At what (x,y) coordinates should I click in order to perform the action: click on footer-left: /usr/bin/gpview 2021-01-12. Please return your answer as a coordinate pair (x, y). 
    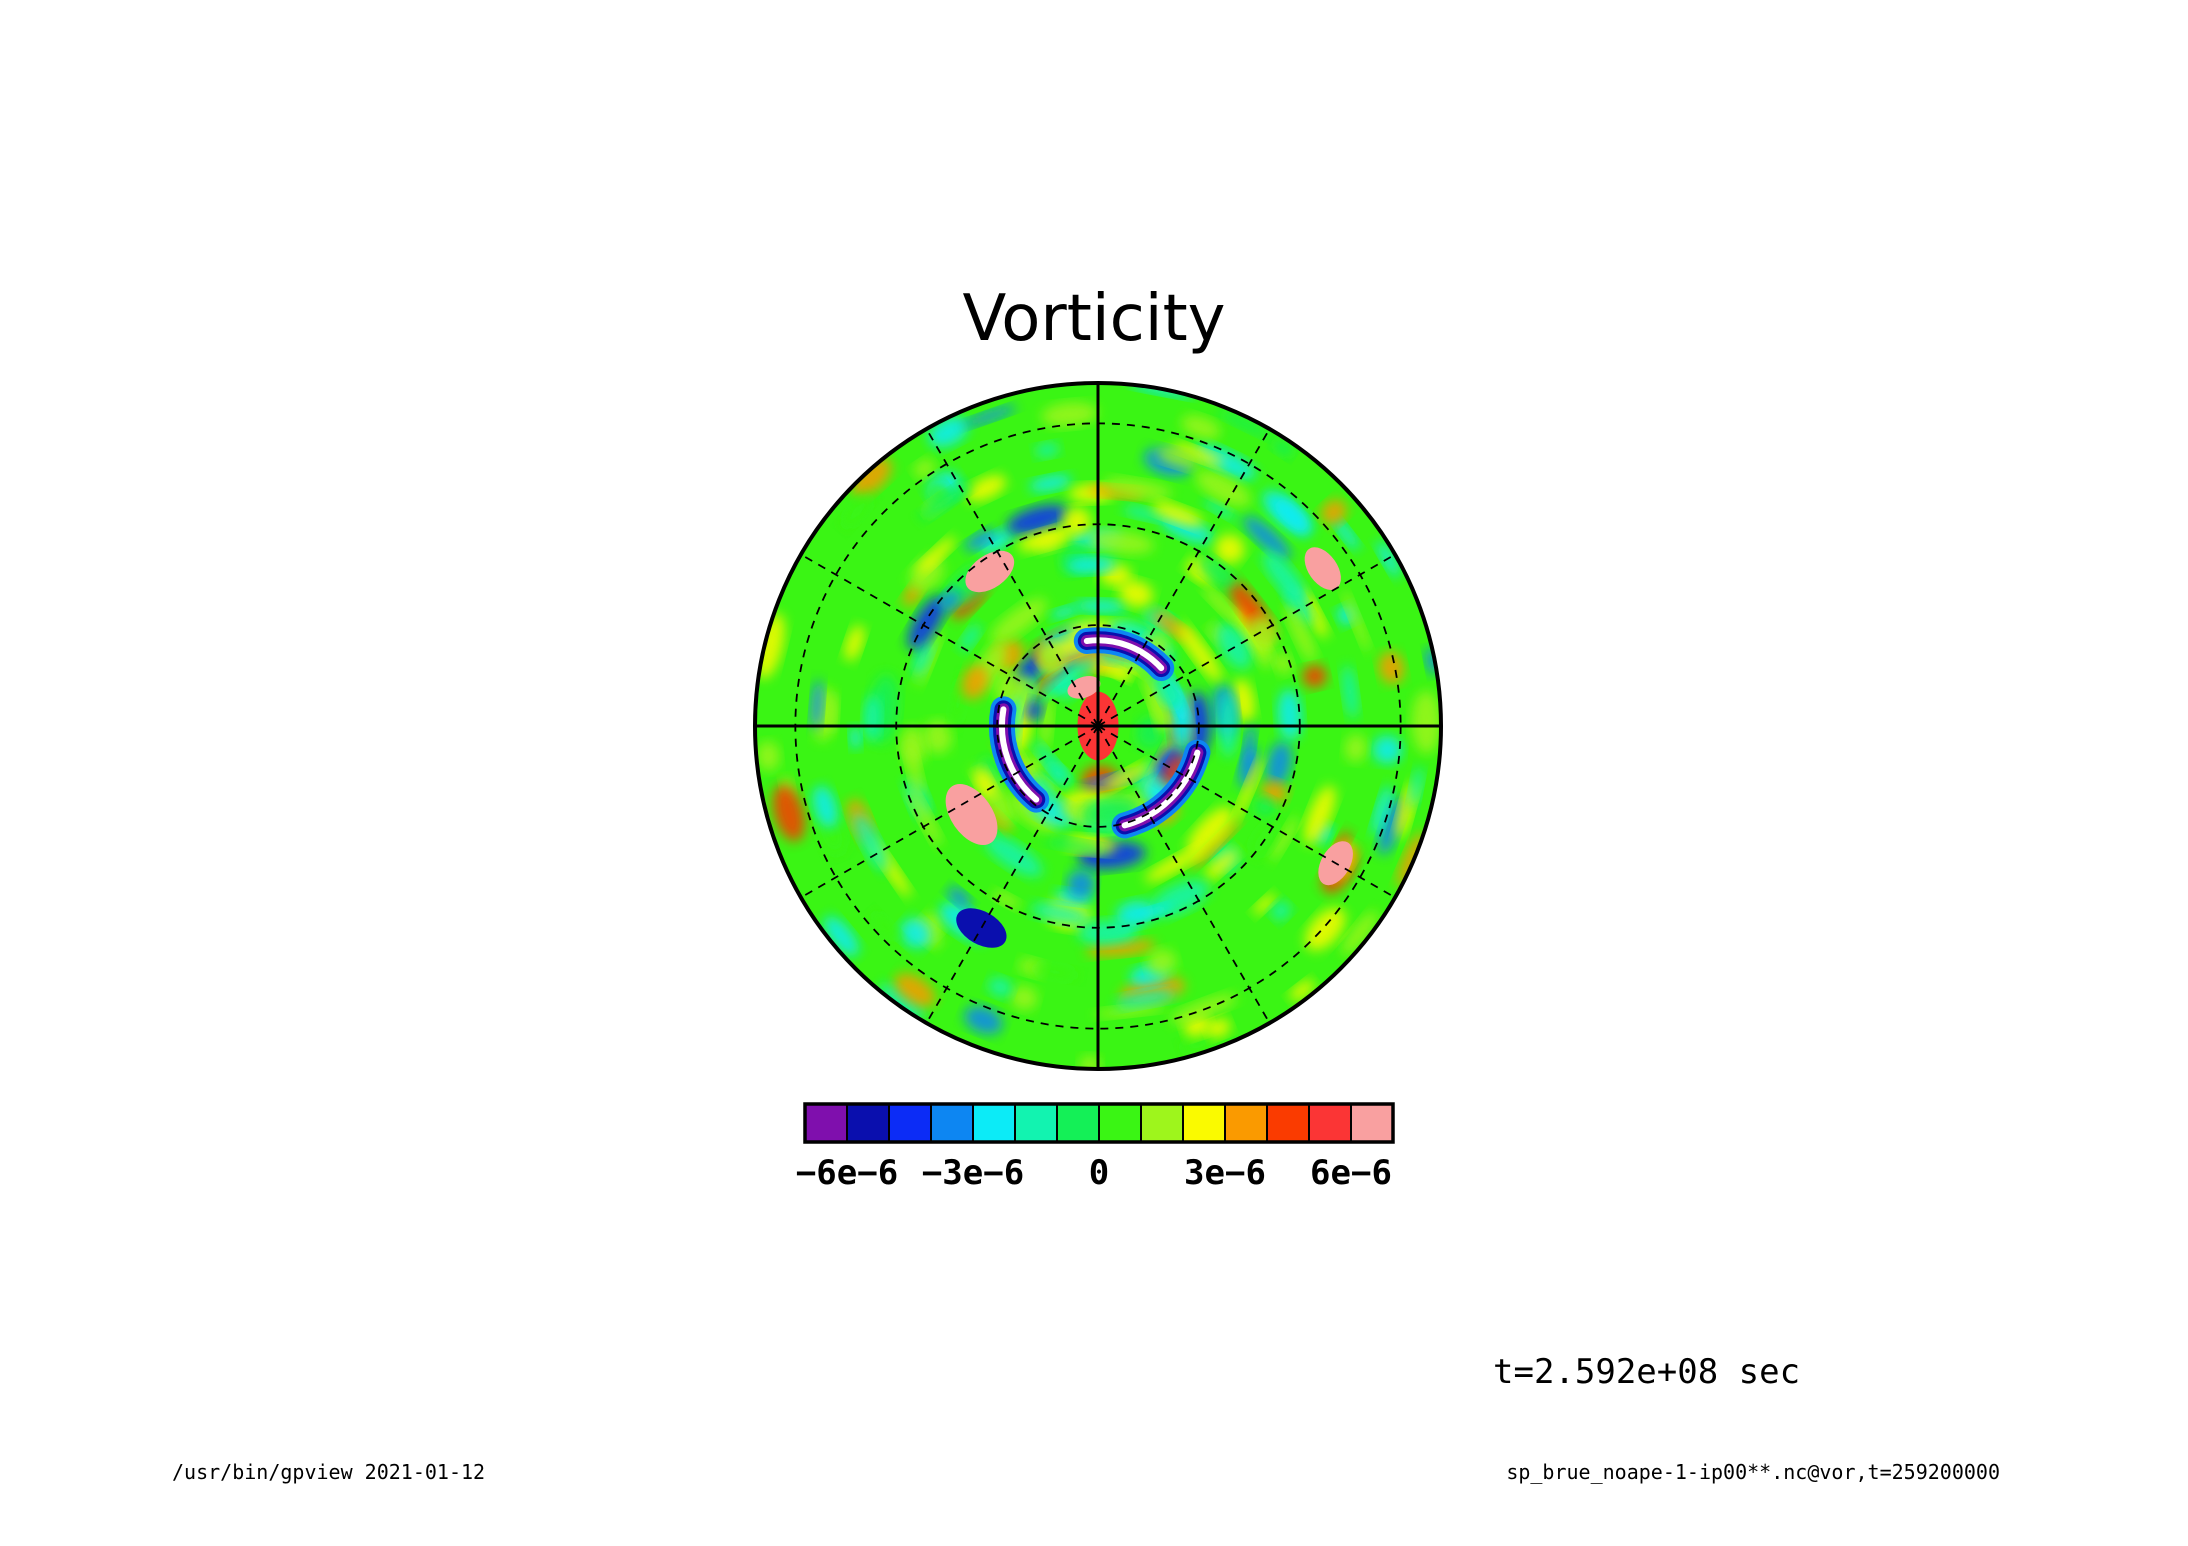
    Looking at the image, I should click on (329, 1472).